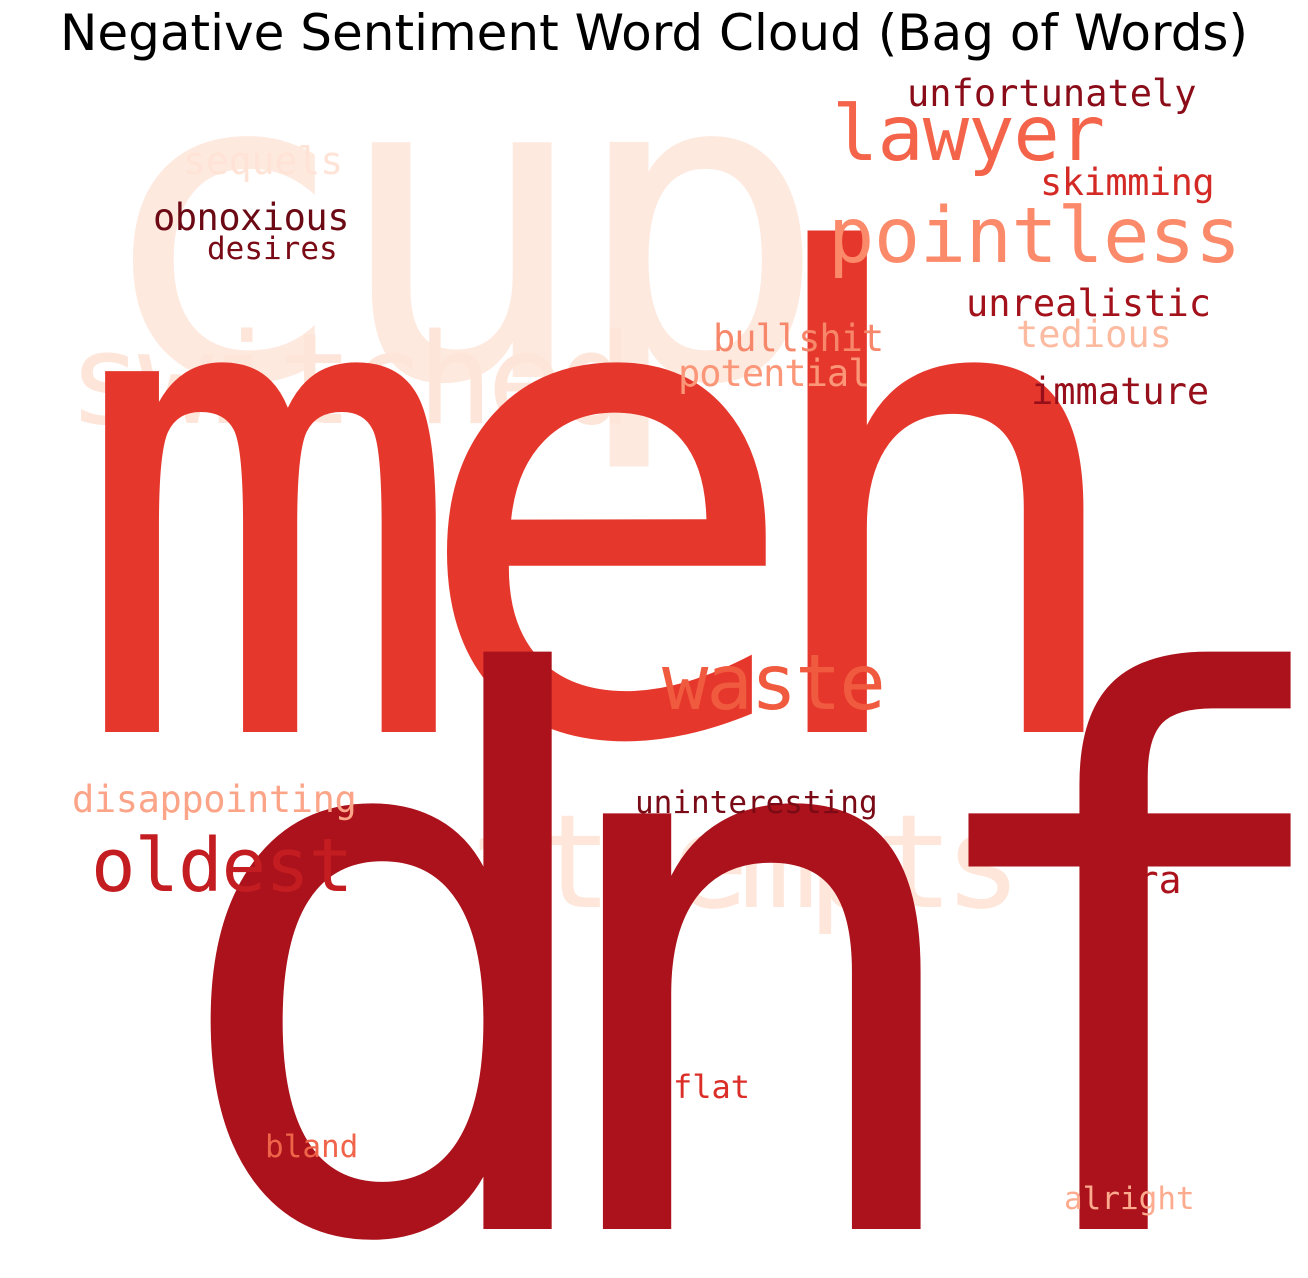  I want to click on cloud-word-unfortunately: unfortunately, so click(1052, 93).